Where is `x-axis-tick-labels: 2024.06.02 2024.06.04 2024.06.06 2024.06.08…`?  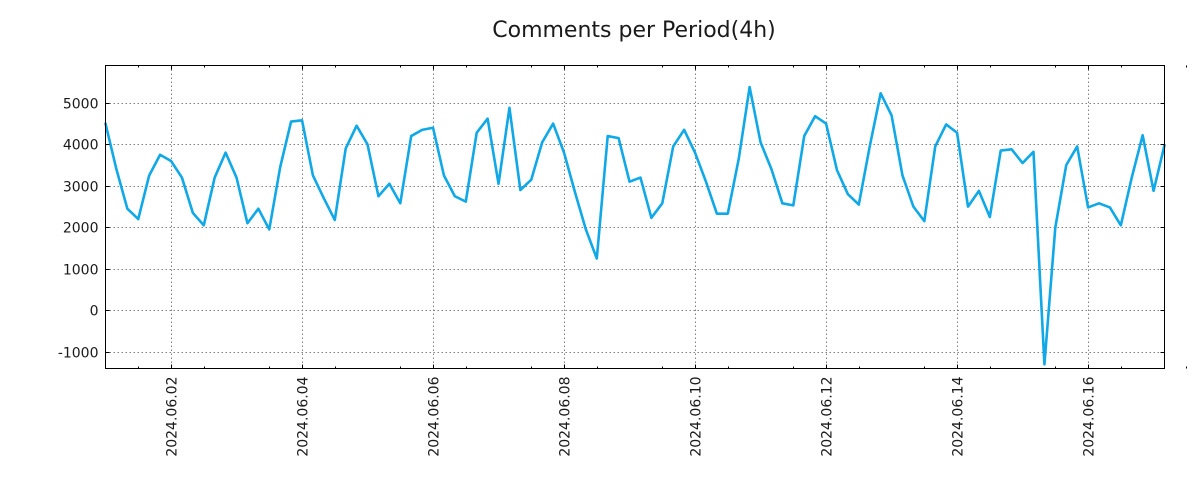
x-axis-tick-labels: 2024.06.02 2024.06.04 2024.06.06 2024.06.08… is located at coordinates (631, 416).